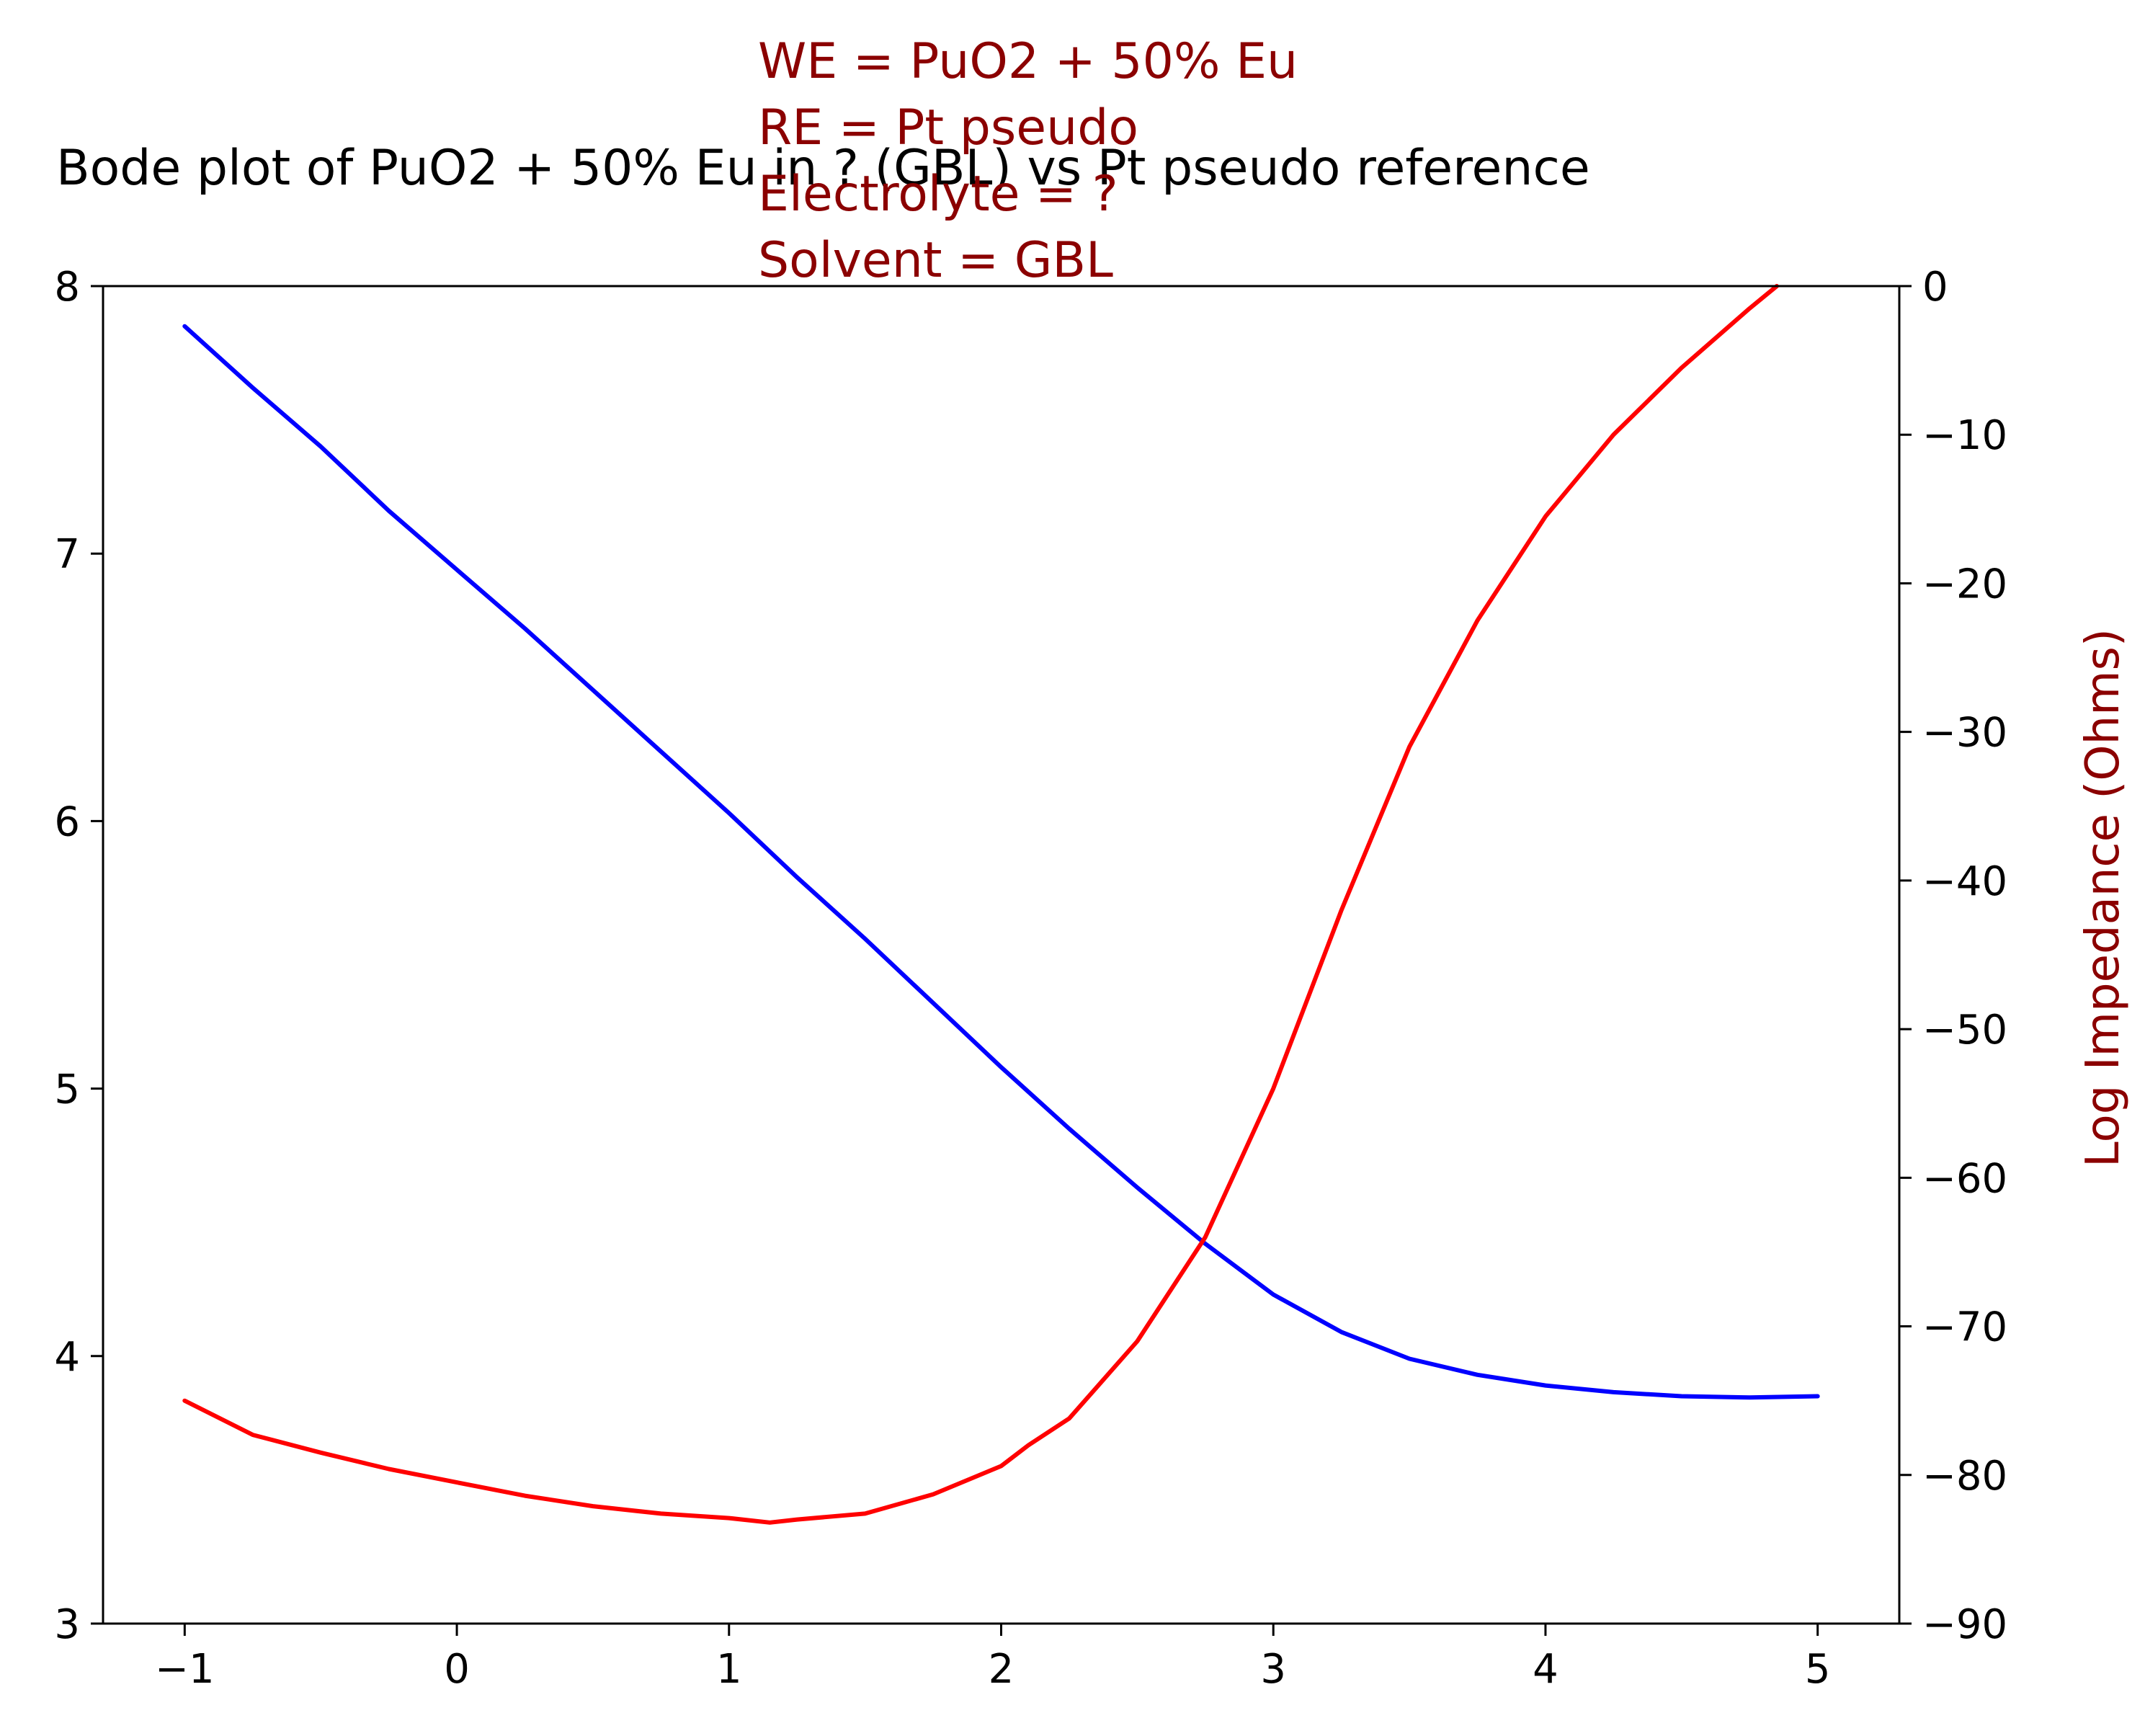 The image size is (2145, 1736). I want to click on x-tick-label: 1, so click(729, 1669).